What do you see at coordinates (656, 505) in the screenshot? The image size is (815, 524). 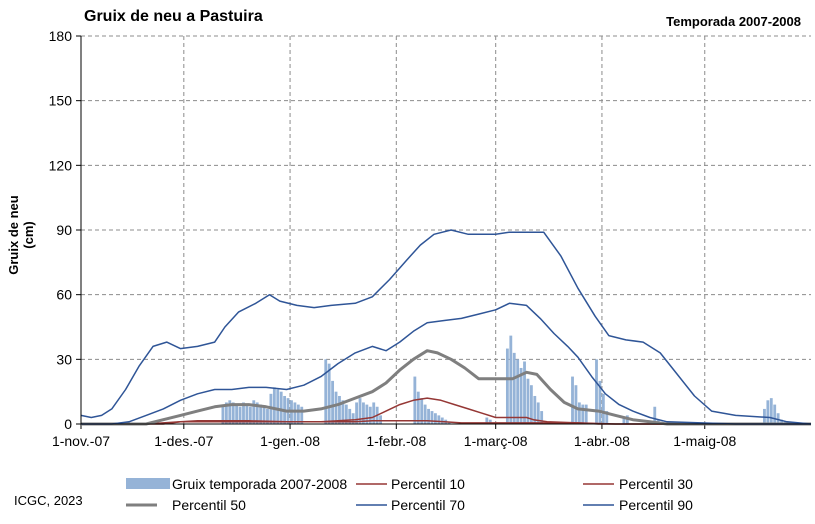 I see `legend-label: Percentil 90` at bounding box center [656, 505].